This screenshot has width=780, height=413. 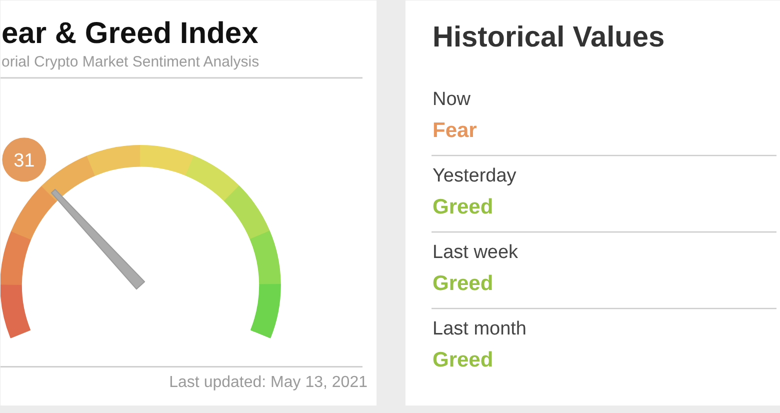 I want to click on text: Fear, so click(x=454, y=130).